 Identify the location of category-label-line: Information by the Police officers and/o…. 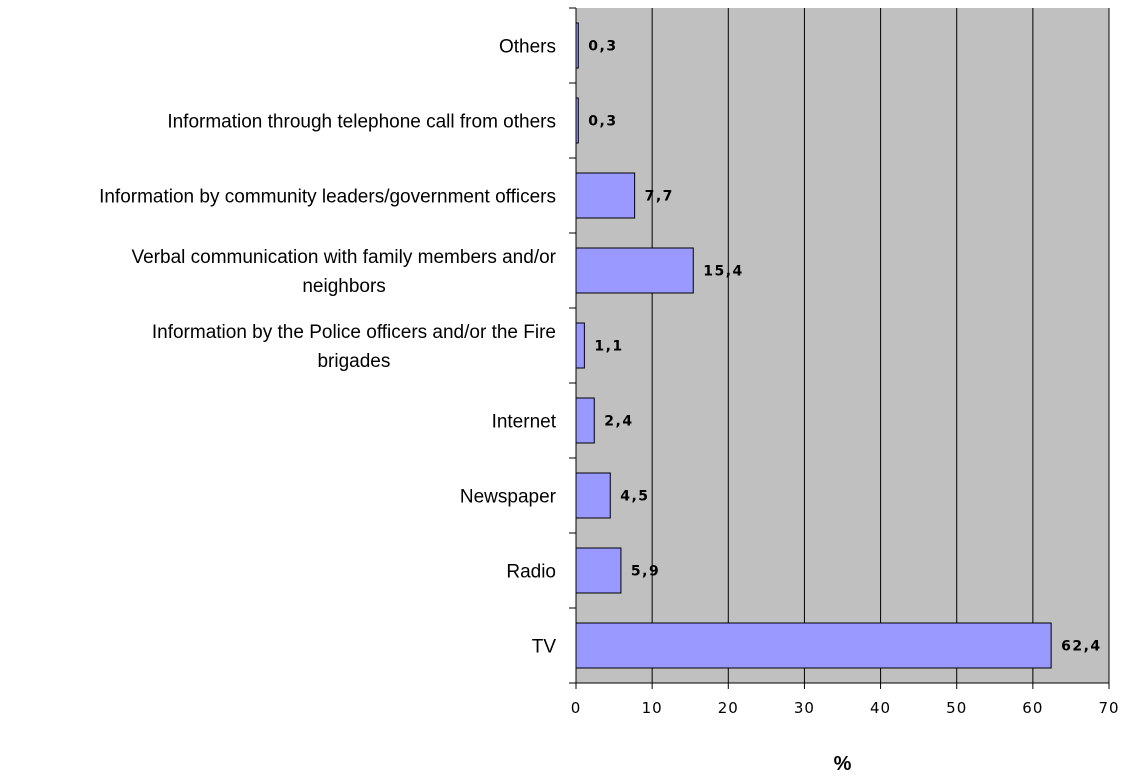
(354, 332).